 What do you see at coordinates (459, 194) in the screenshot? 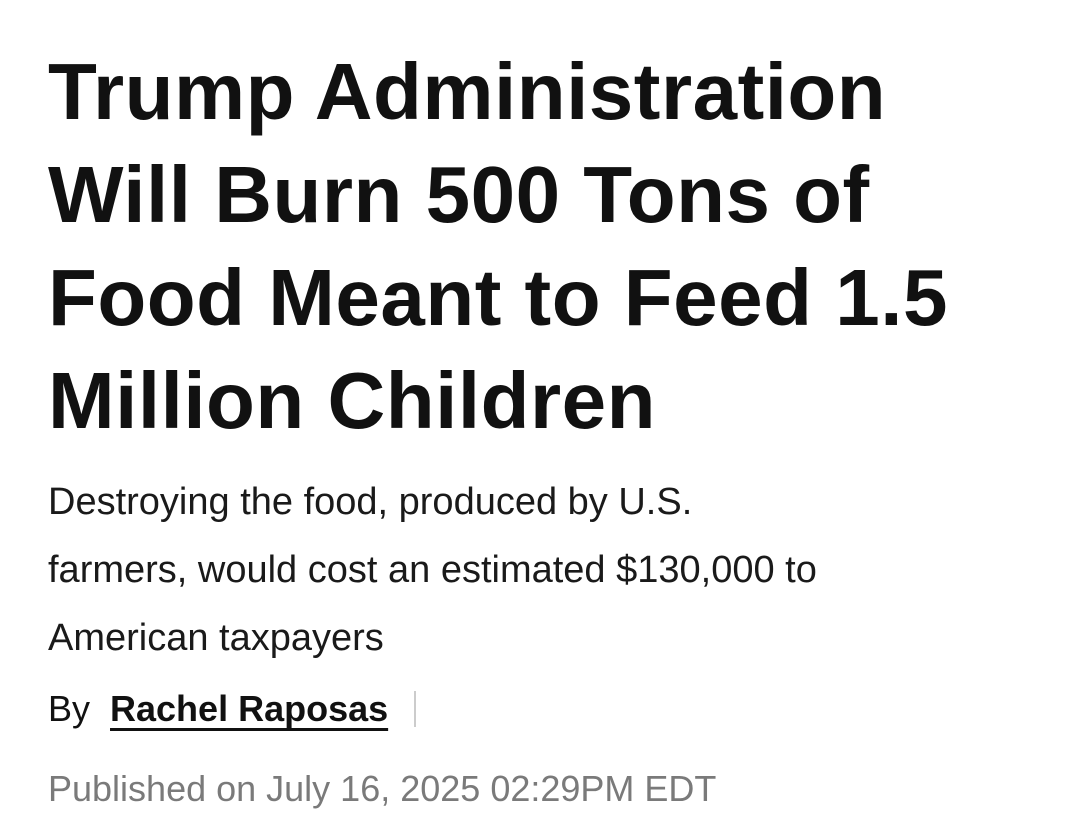
I see `headline-line: Will Burn 500 Tons of` at bounding box center [459, 194].